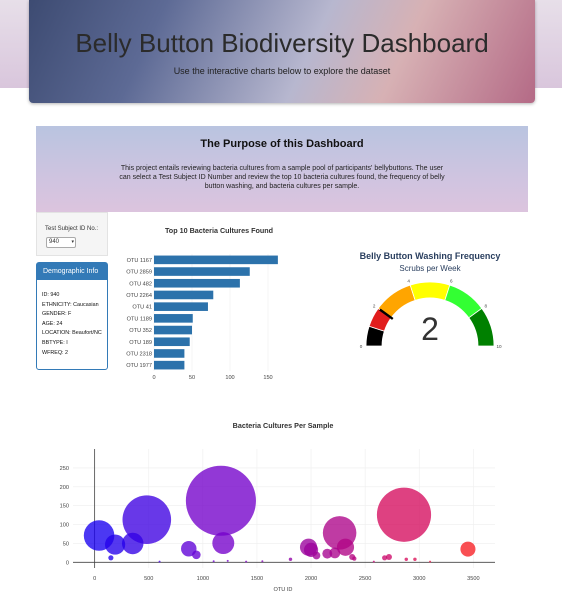 The height and width of the screenshot is (600, 562). Describe the element at coordinates (374, 305) in the screenshot. I see `gauge-tick-label: 2` at that location.